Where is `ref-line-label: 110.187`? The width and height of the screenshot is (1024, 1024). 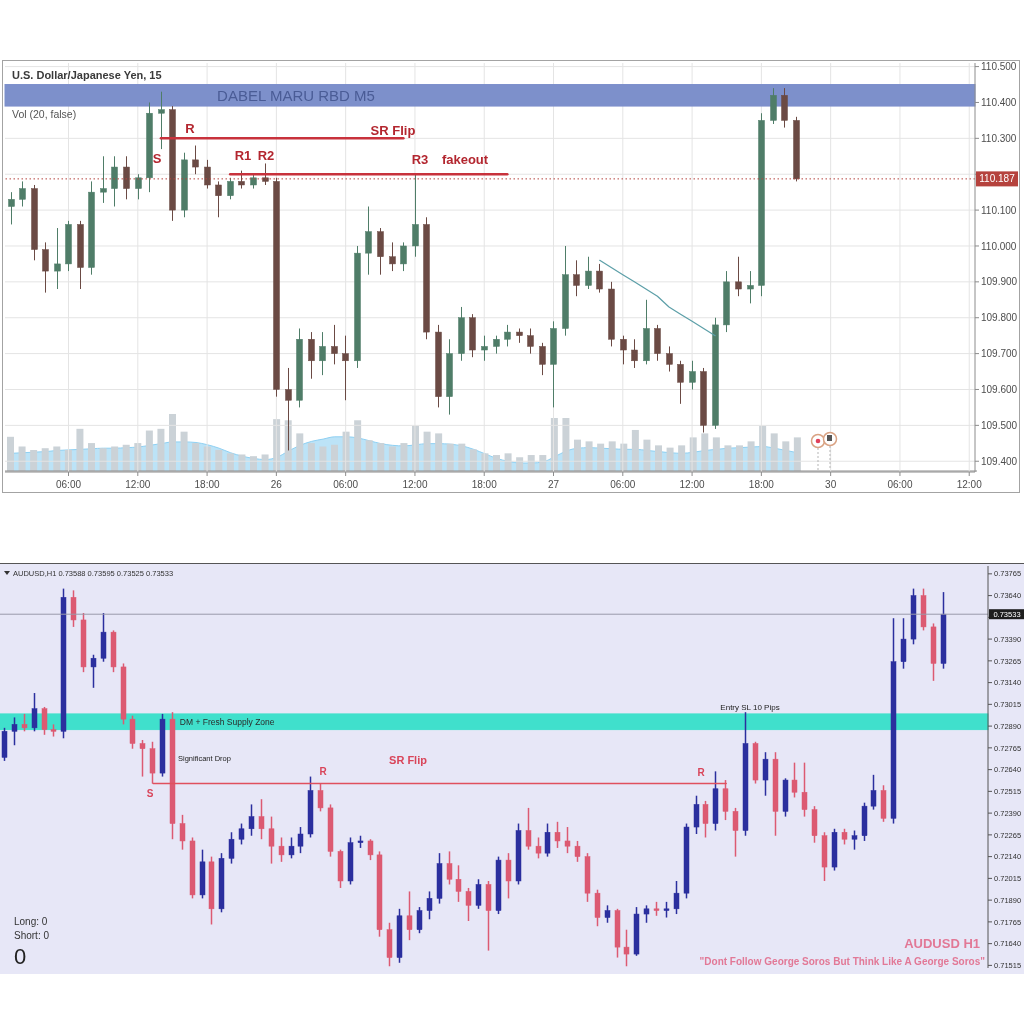 ref-line-label: 110.187 is located at coordinates (997, 179).